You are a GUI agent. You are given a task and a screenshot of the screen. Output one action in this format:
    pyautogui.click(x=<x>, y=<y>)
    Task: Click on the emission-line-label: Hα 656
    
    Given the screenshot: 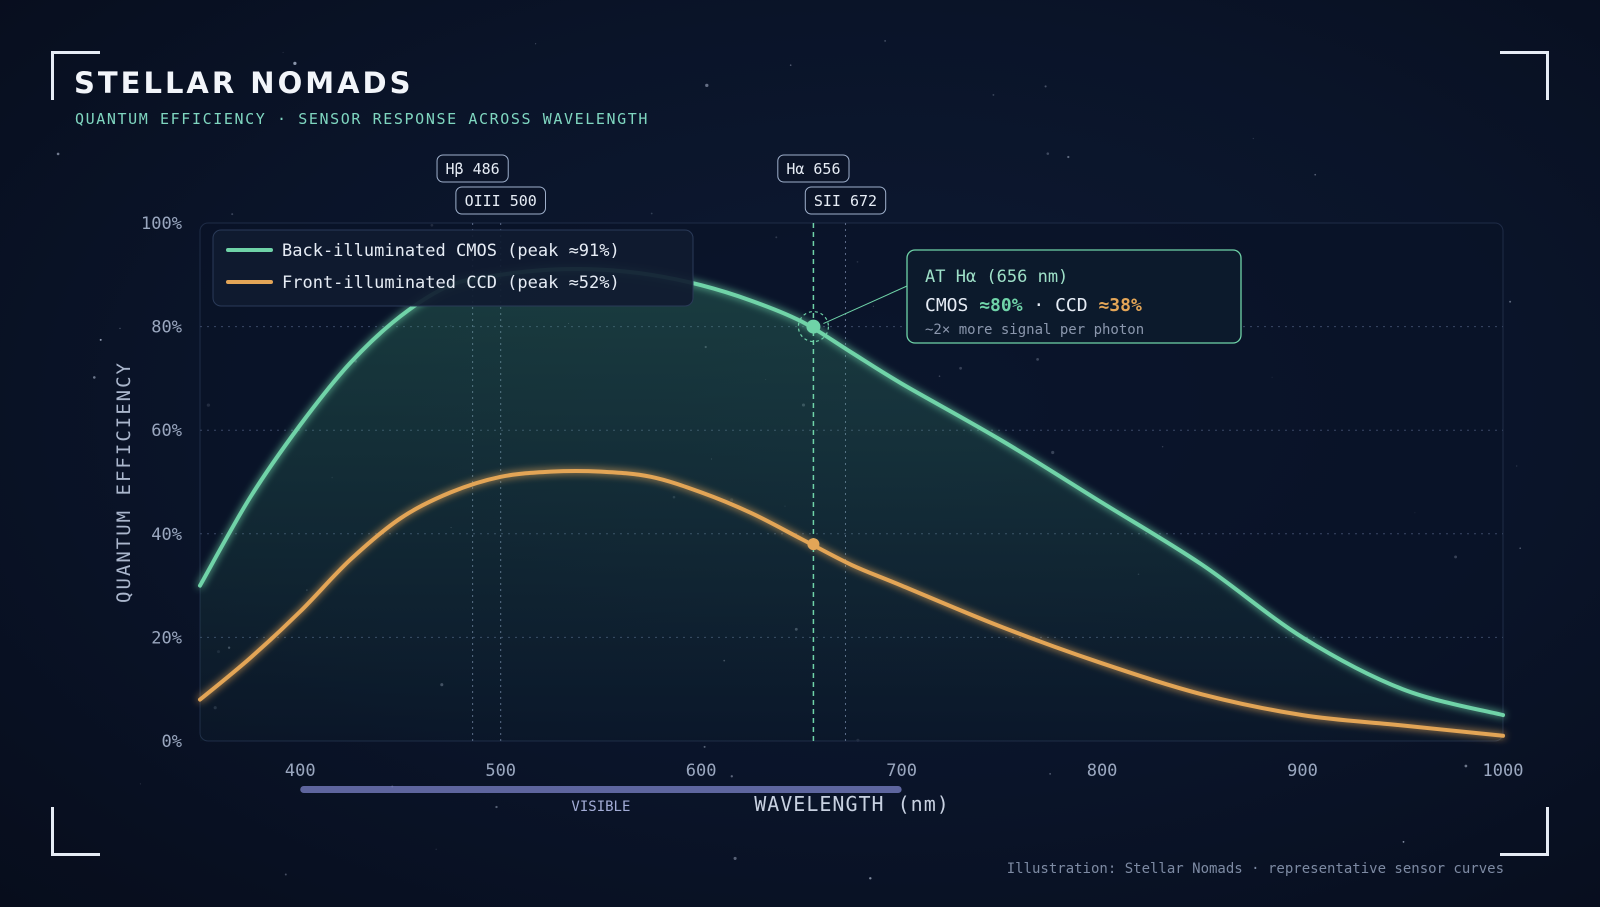 What is the action you would take?
    pyautogui.click(x=813, y=169)
    